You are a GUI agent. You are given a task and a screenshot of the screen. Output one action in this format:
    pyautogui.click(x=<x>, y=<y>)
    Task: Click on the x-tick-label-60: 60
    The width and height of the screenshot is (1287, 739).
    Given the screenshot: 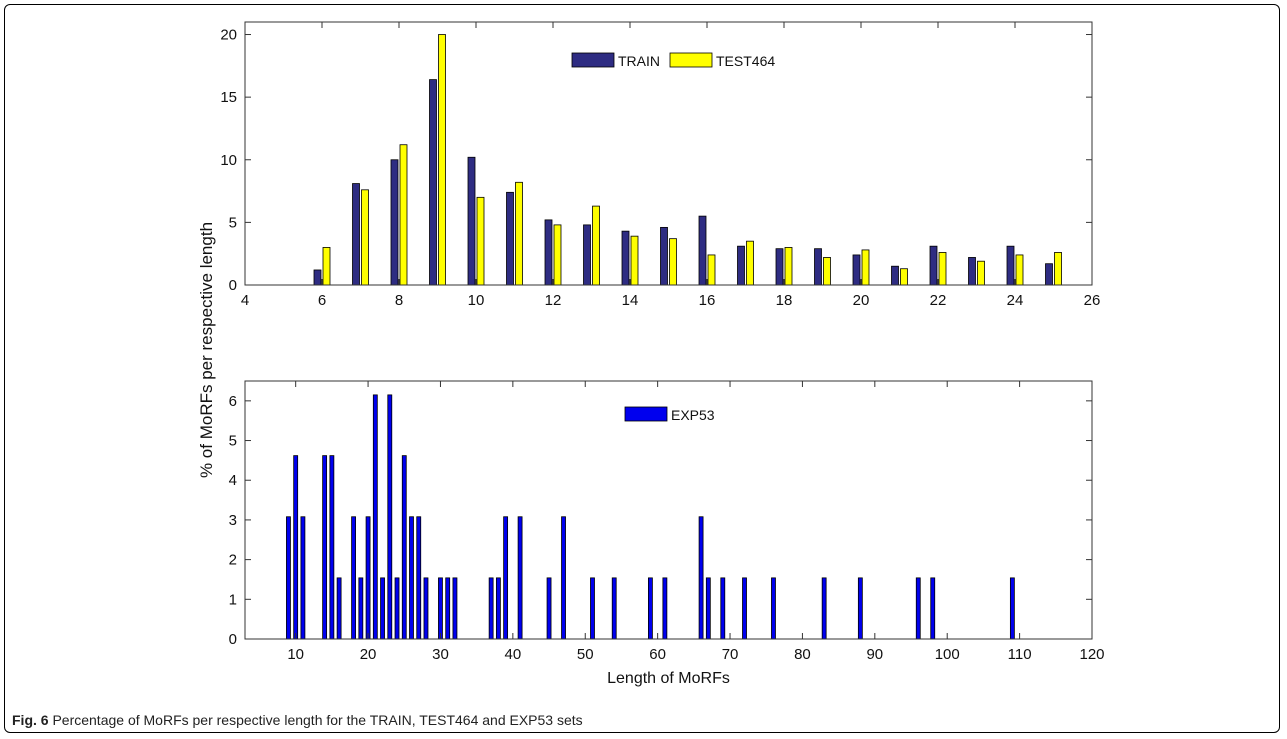 What is the action you would take?
    pyautogui.click(x=657, y=654)
    